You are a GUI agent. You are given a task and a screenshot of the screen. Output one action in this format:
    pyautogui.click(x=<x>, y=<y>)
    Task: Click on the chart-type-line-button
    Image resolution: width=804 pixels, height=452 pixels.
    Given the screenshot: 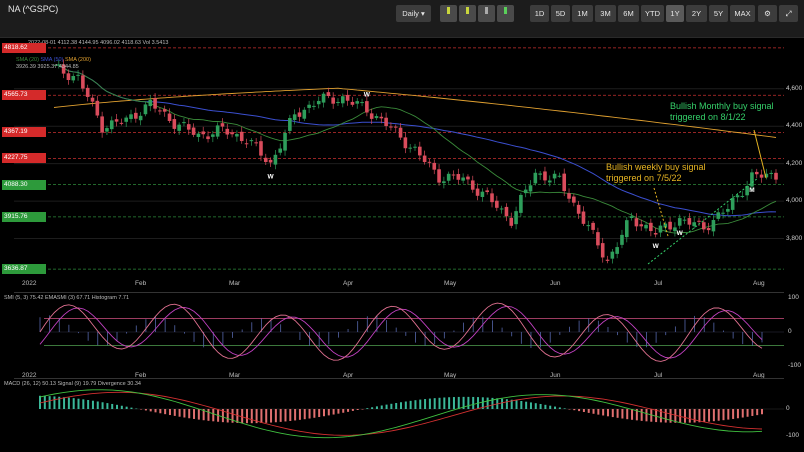 What is the action you would take?
    pyautogui.click(x=486, y=13)
    